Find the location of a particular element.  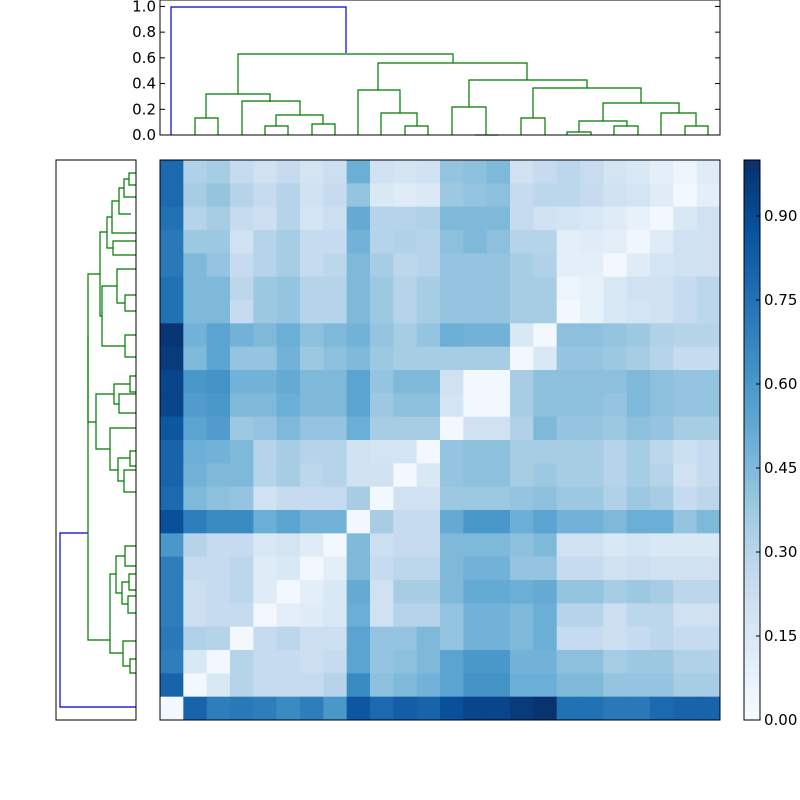

colorbar-axis: 0.00 0.15 0.30 0.45 0.60 0.75 0.90 is located at coordinates (776, 468).